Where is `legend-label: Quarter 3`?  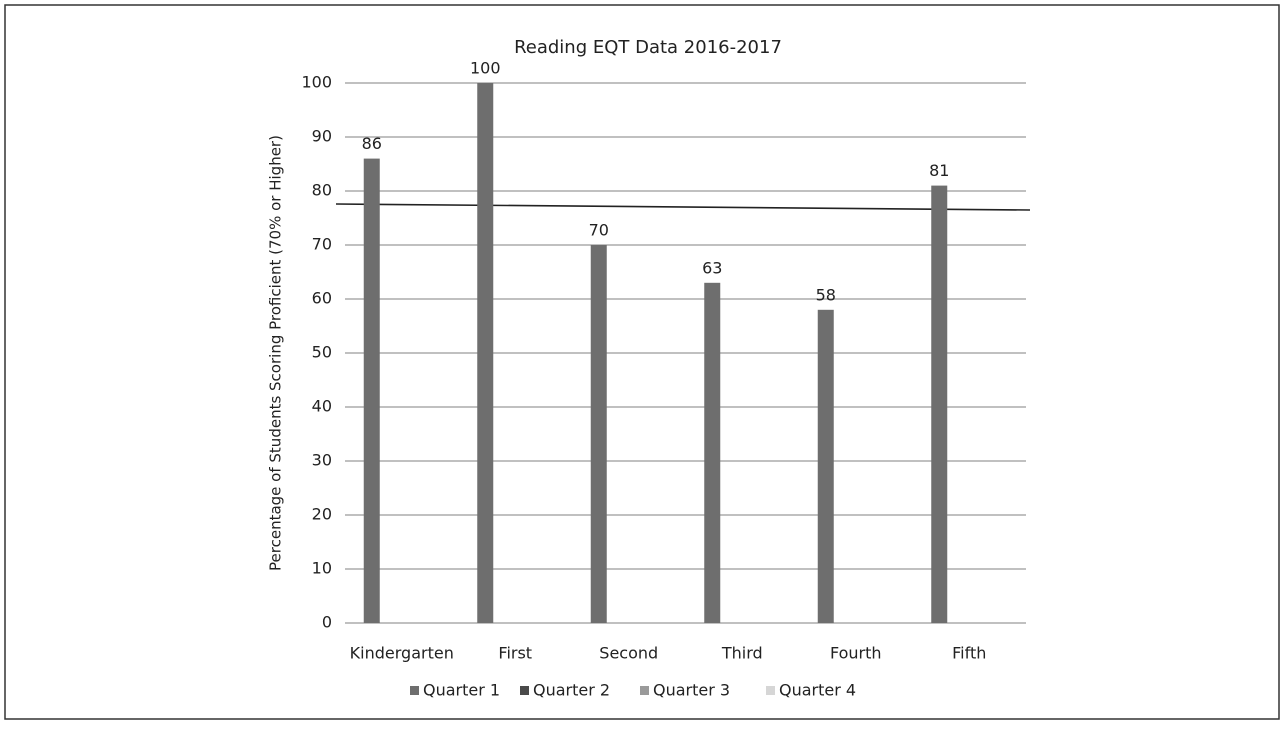 legend-label: Quarter 3 is located at coordinates (691, 690).